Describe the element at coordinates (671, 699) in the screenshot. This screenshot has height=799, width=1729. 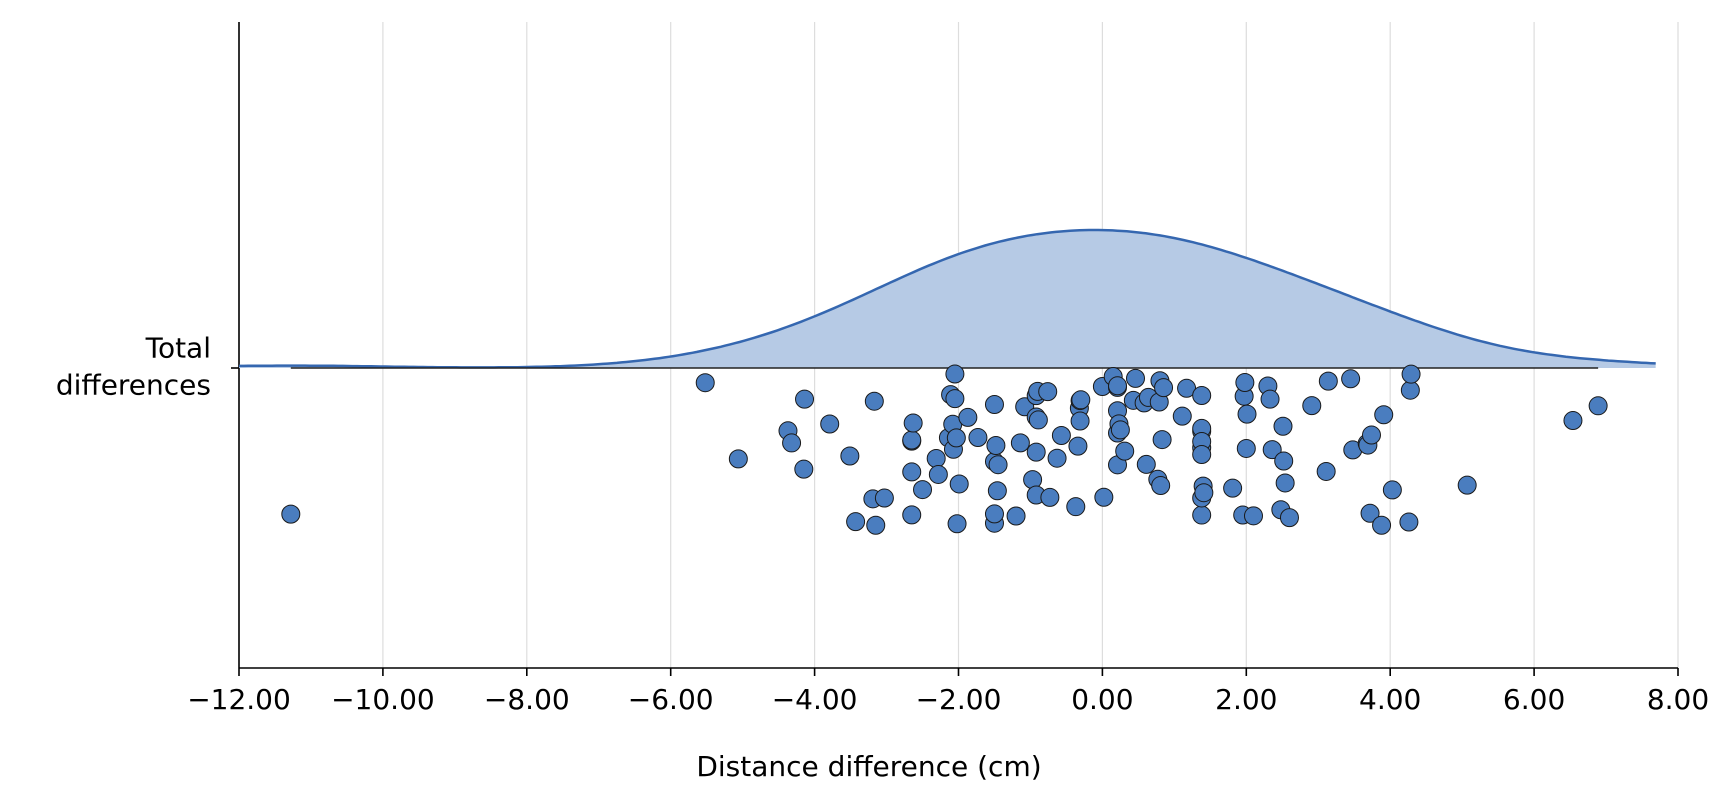
I see `x-tick-label: −6.00` at that location.